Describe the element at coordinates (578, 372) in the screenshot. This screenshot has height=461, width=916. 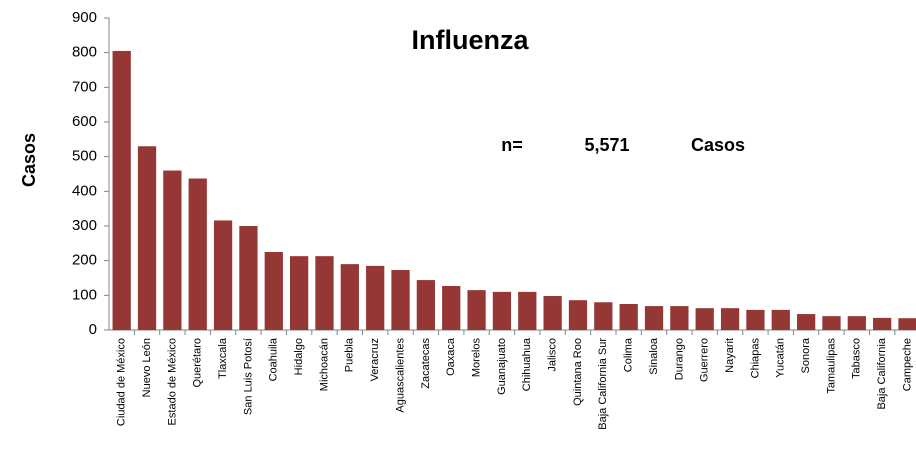
I see `x-tick-label: Quintana Roo` at that location.